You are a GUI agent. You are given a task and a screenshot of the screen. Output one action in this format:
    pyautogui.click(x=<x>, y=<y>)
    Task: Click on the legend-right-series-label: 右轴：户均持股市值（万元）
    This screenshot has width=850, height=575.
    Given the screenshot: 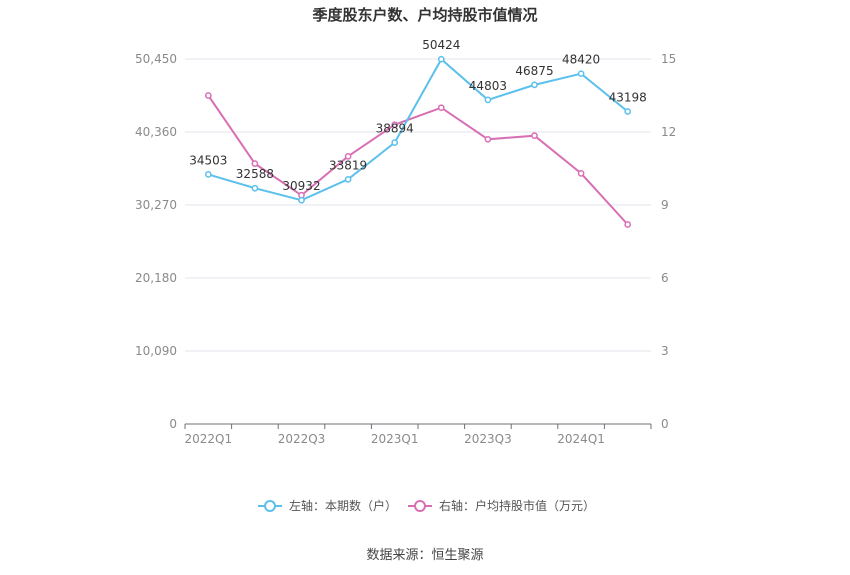 What is the action you would take?
    pyautogui.click(x=517, y=505)
    